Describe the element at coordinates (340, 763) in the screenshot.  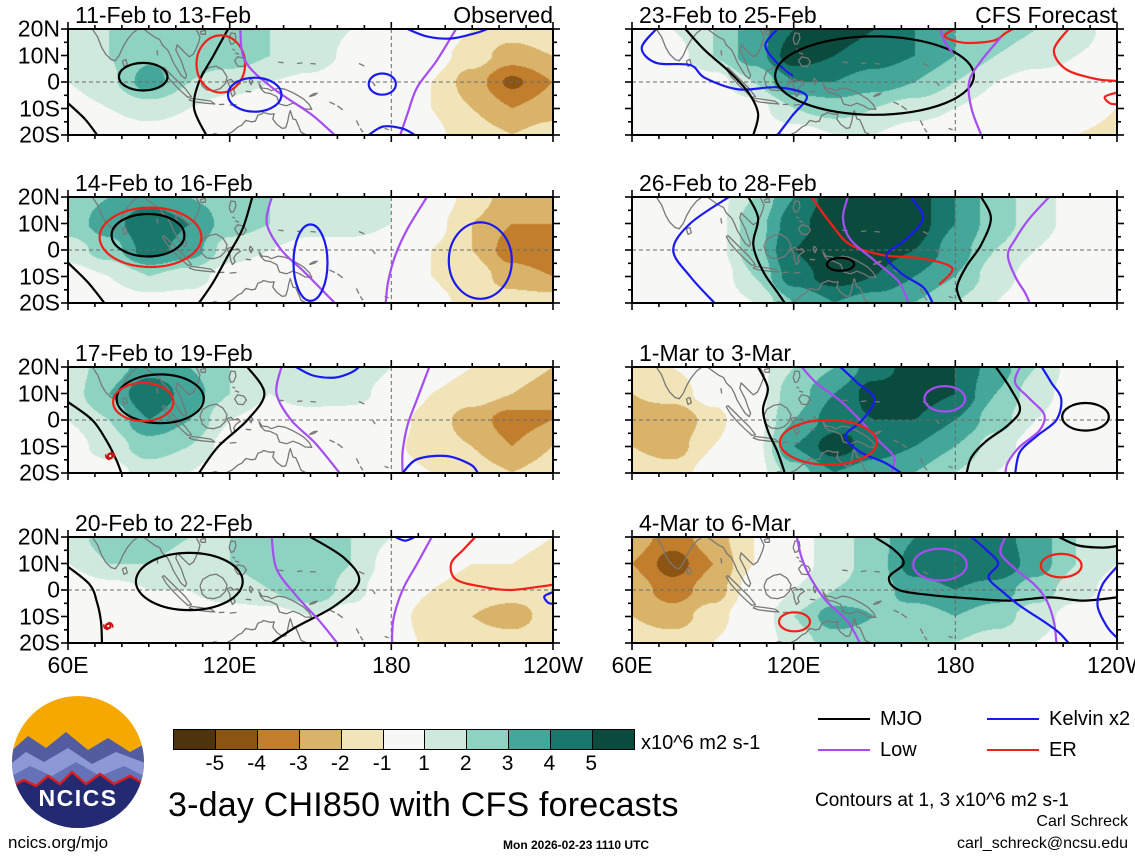
I see `colorbar-tick-label: -2` at that location.